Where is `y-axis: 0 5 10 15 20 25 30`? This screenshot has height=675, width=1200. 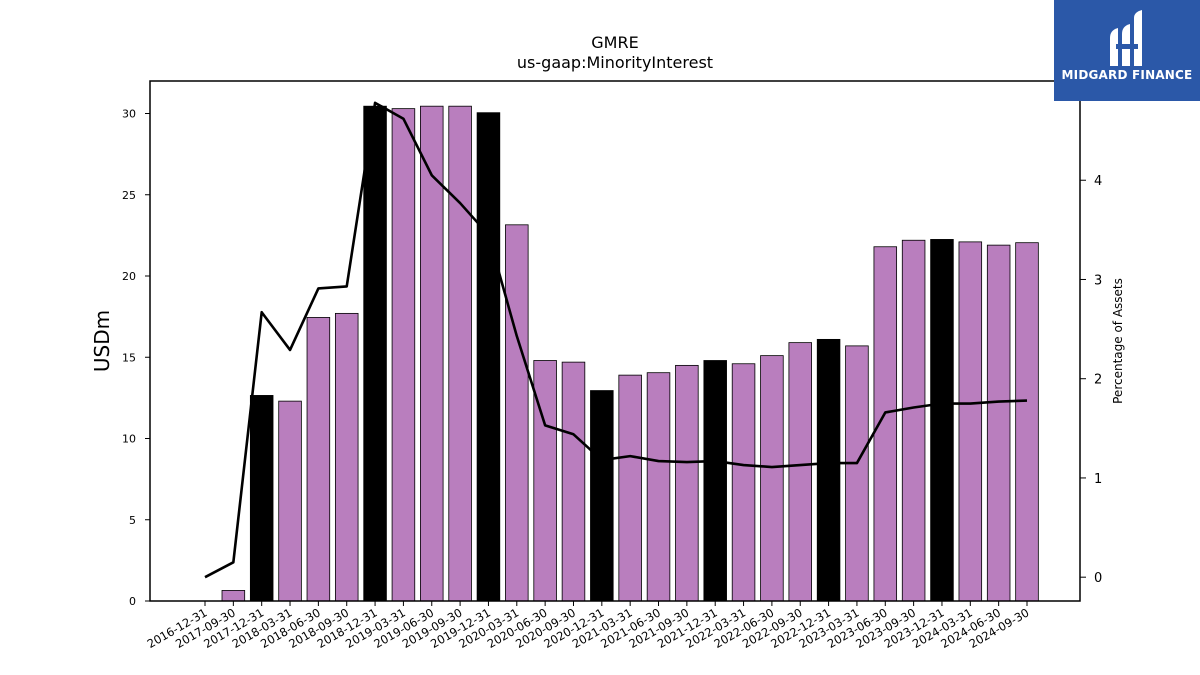 y-axis: 0 5 10 15 20 25 30 is located at coordinates (136, 358).